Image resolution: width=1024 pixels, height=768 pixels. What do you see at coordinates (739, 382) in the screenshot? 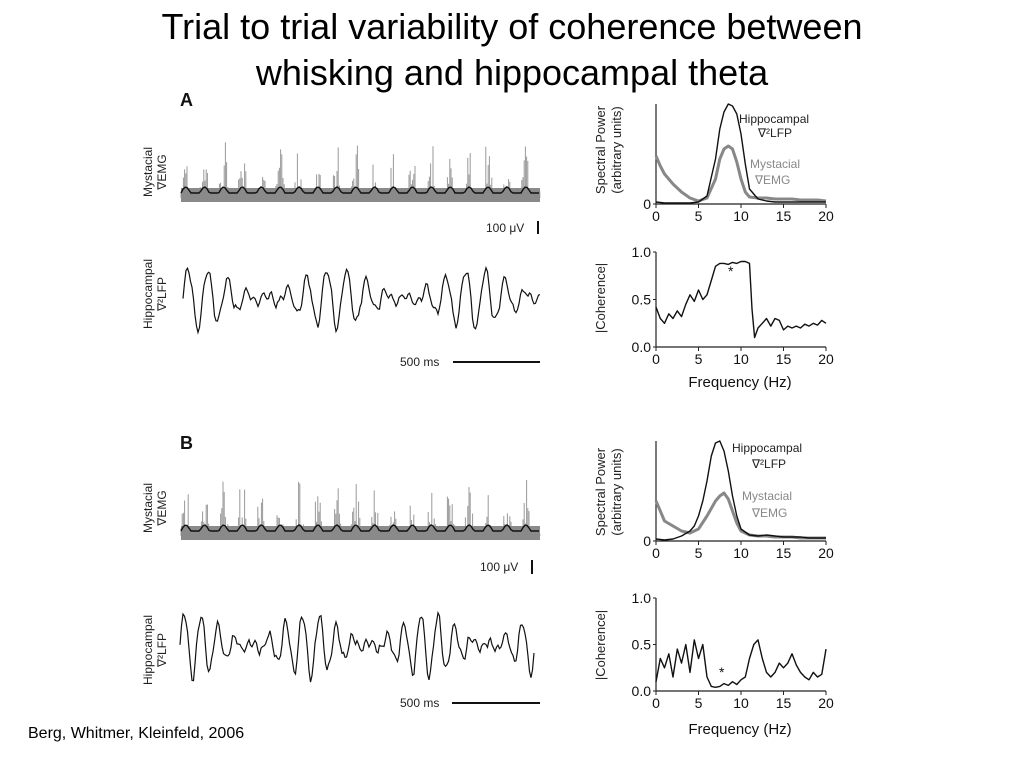
I see `xlabel-a: Frequency (Hz)` at bounding box center [739, 382].